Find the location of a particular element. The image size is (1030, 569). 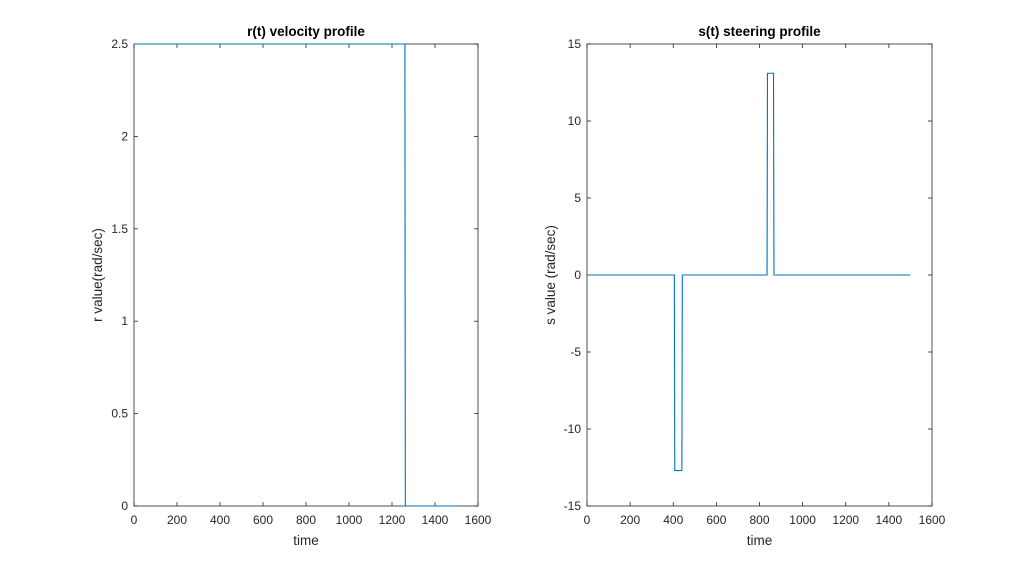

y-tick-label: -10 is located at coordinates (573, 429).